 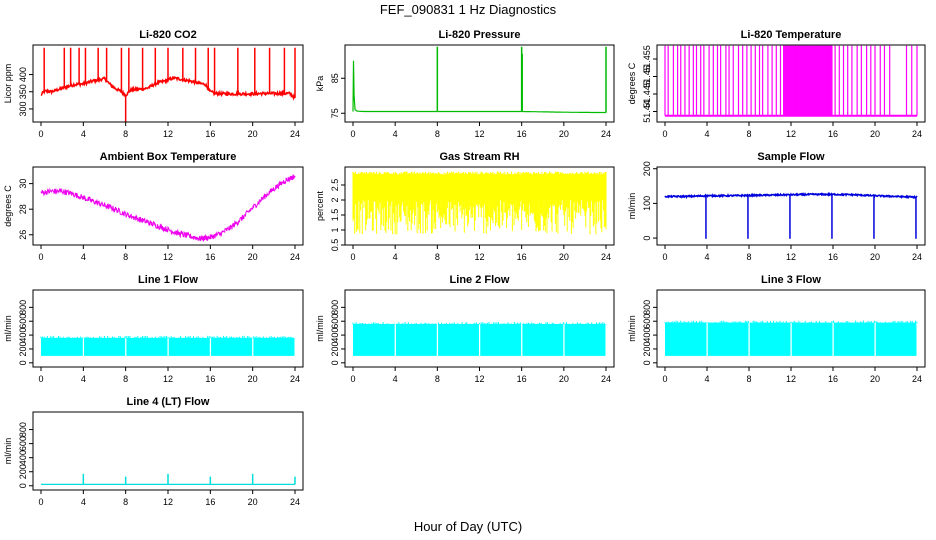 I want to click on y-tick-label: 0.5, so click(x=335, y=245).